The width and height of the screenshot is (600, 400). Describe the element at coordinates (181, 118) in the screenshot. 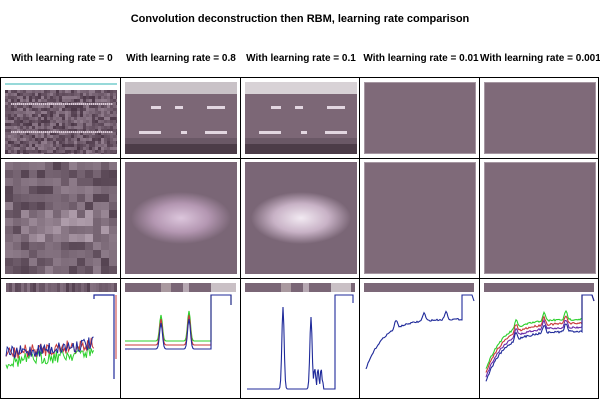

I see `reconstruction-image-lr-0.8` at that location.